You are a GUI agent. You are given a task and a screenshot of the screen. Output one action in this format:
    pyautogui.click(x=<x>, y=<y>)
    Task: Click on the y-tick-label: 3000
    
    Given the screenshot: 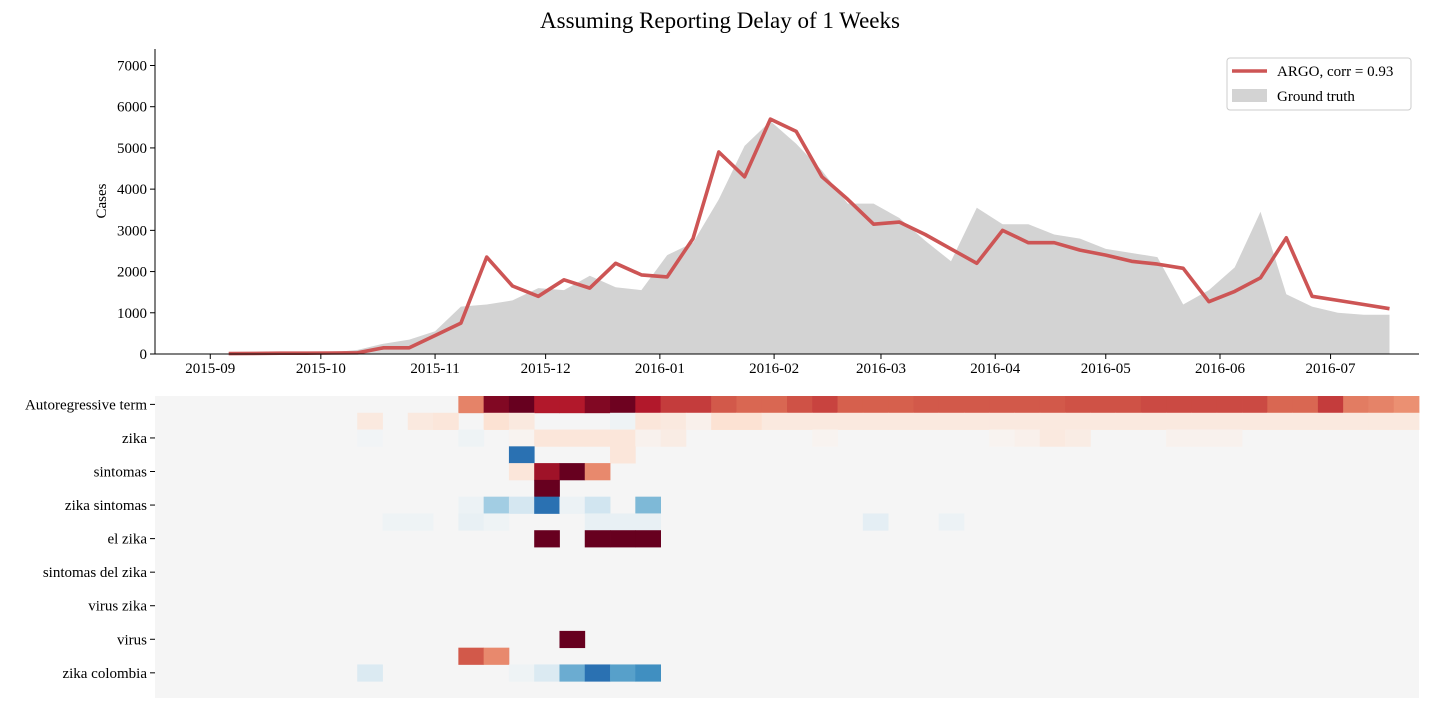 What is the action you would take?
    pyautogui.click(x=132, y=231)
    